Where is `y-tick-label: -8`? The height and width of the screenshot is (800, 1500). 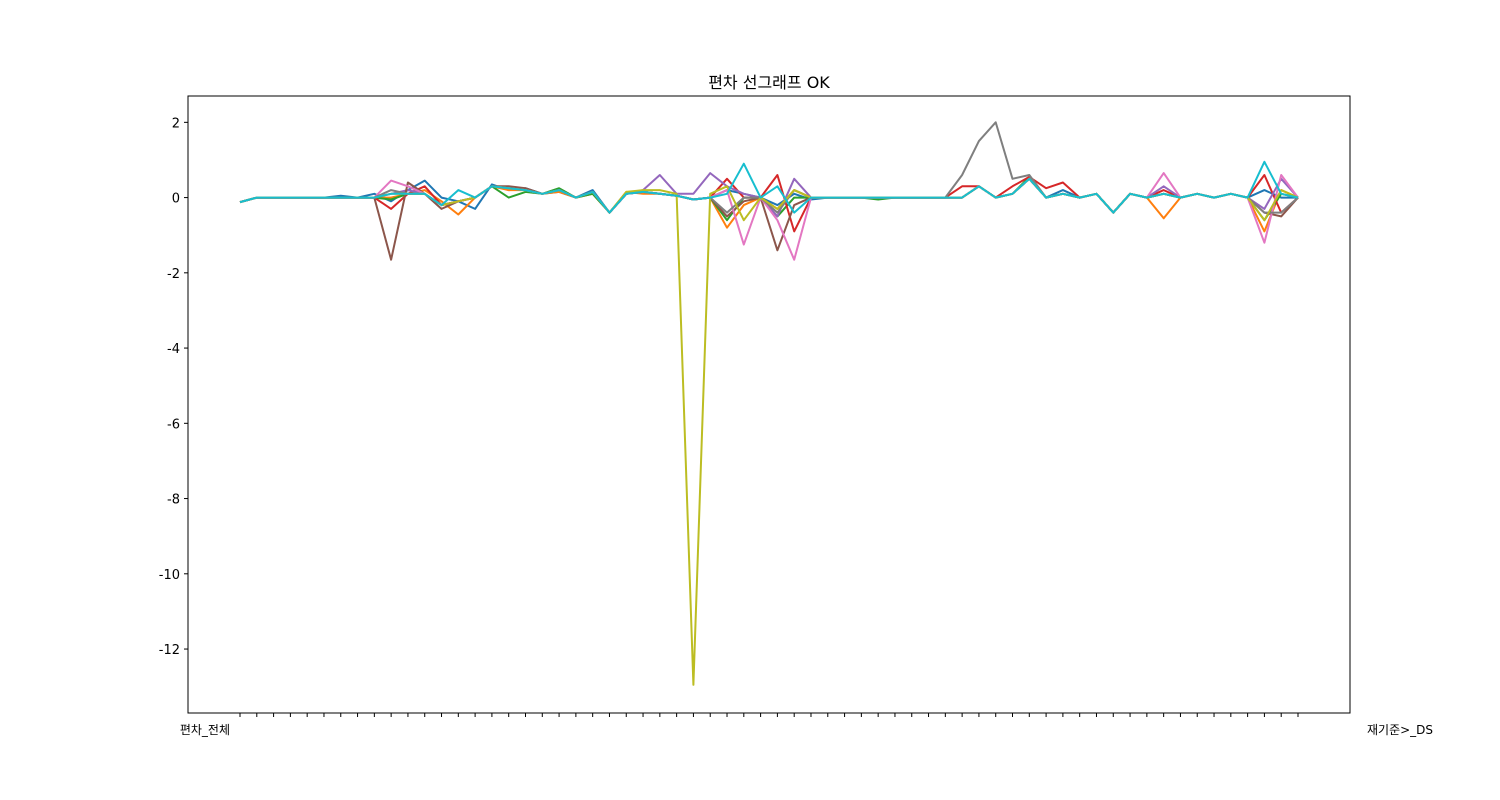 y-tick-label: -8 is located at coordinates (173, 500).